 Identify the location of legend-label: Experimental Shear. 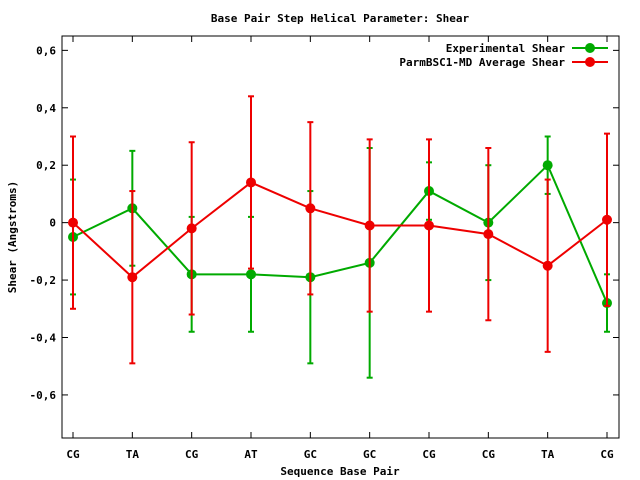
(506, 48).